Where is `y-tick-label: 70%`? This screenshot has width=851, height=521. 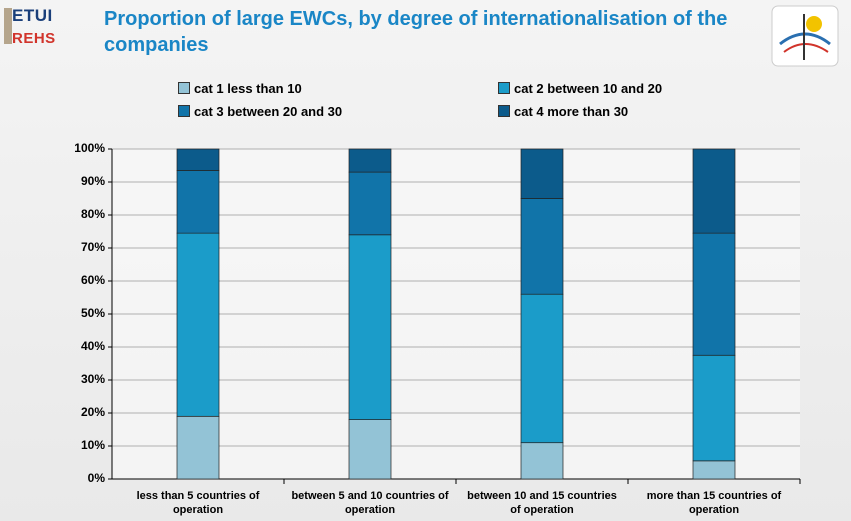
y-tick-label: 70% is located at coordinates (93, 247).